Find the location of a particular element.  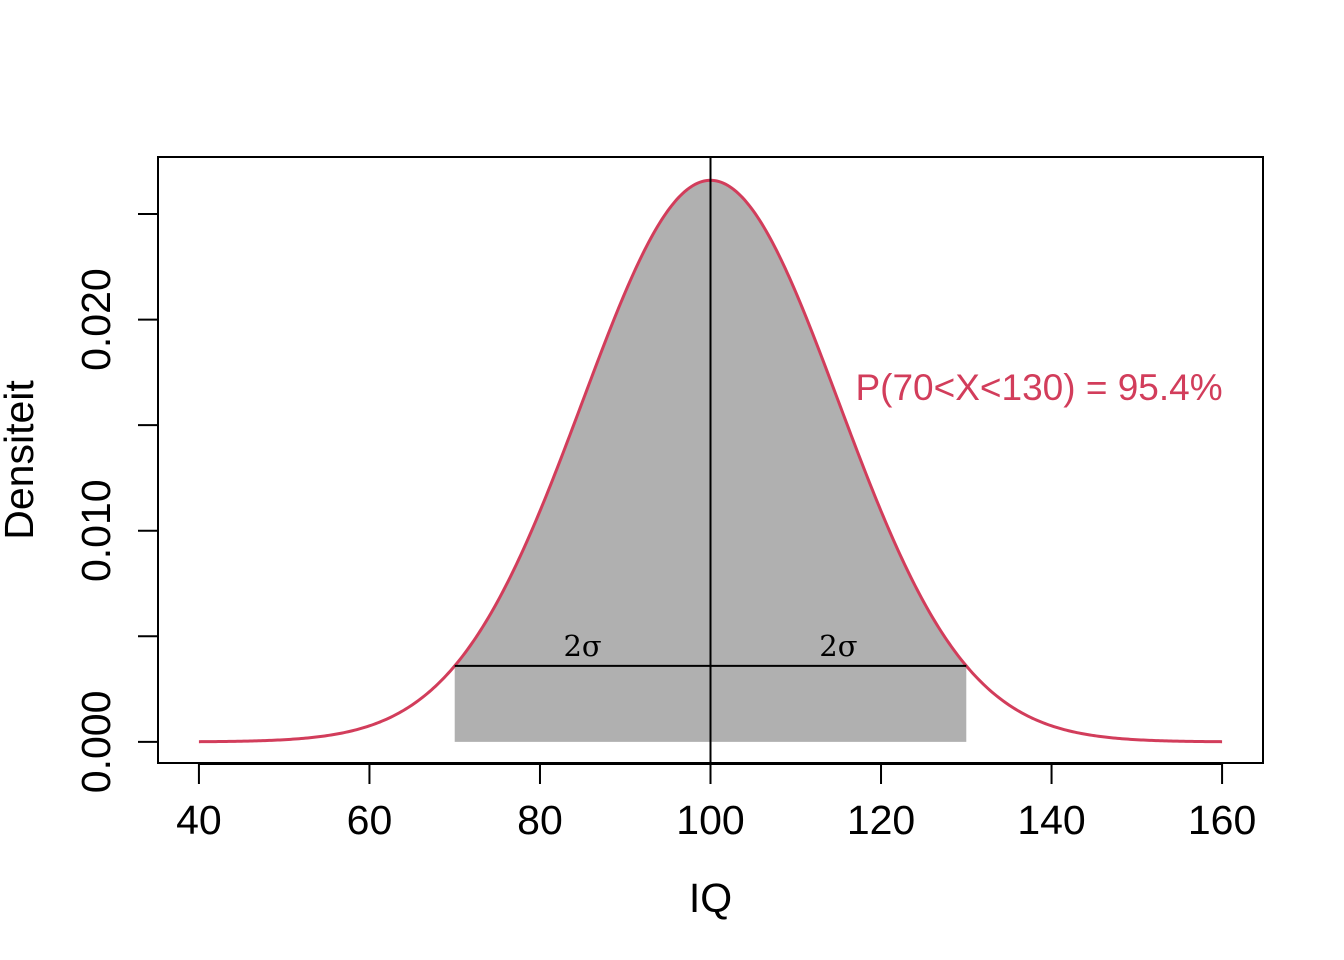

probability-annotation: P(70<X<130) = 95.4% is located at coordinates (1038, 387).